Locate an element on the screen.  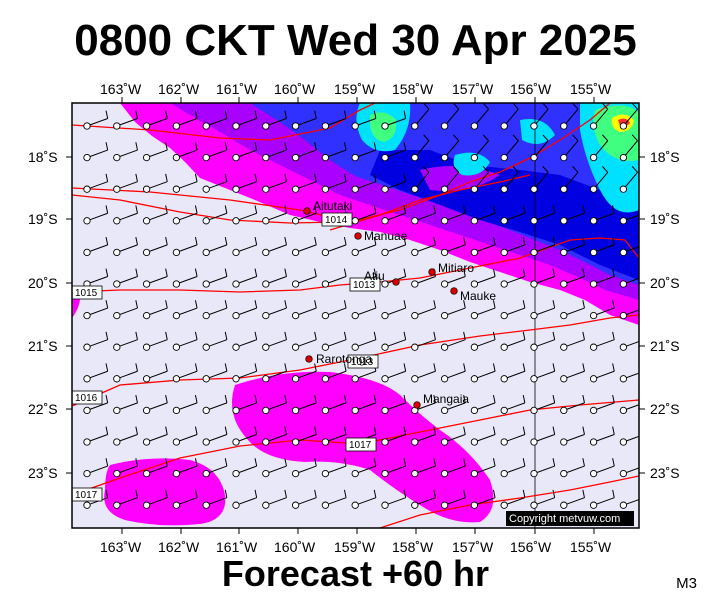
lat-label-left-22s: 22˚S is located at coordinates (43, 409).